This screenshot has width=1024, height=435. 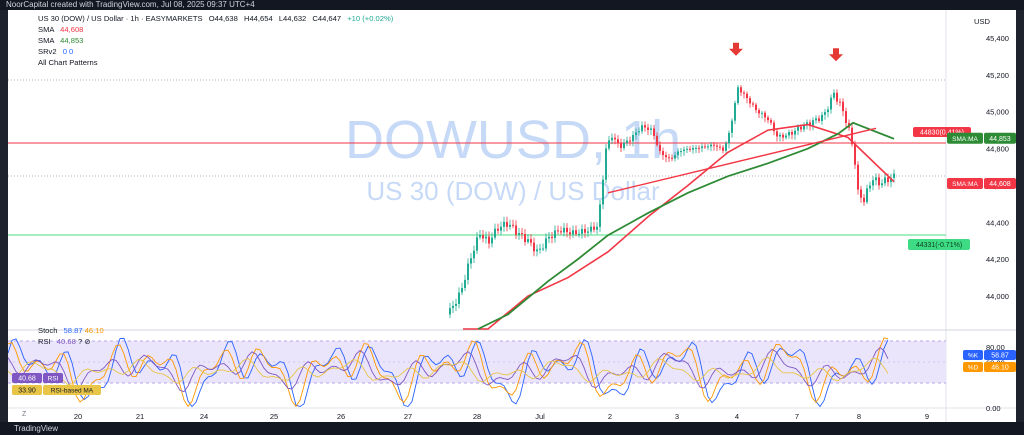 What do you see at coordinates (965, 183) in the screenshot?
I see `sma-short-tag-bg` at bounding box center [965, 183].